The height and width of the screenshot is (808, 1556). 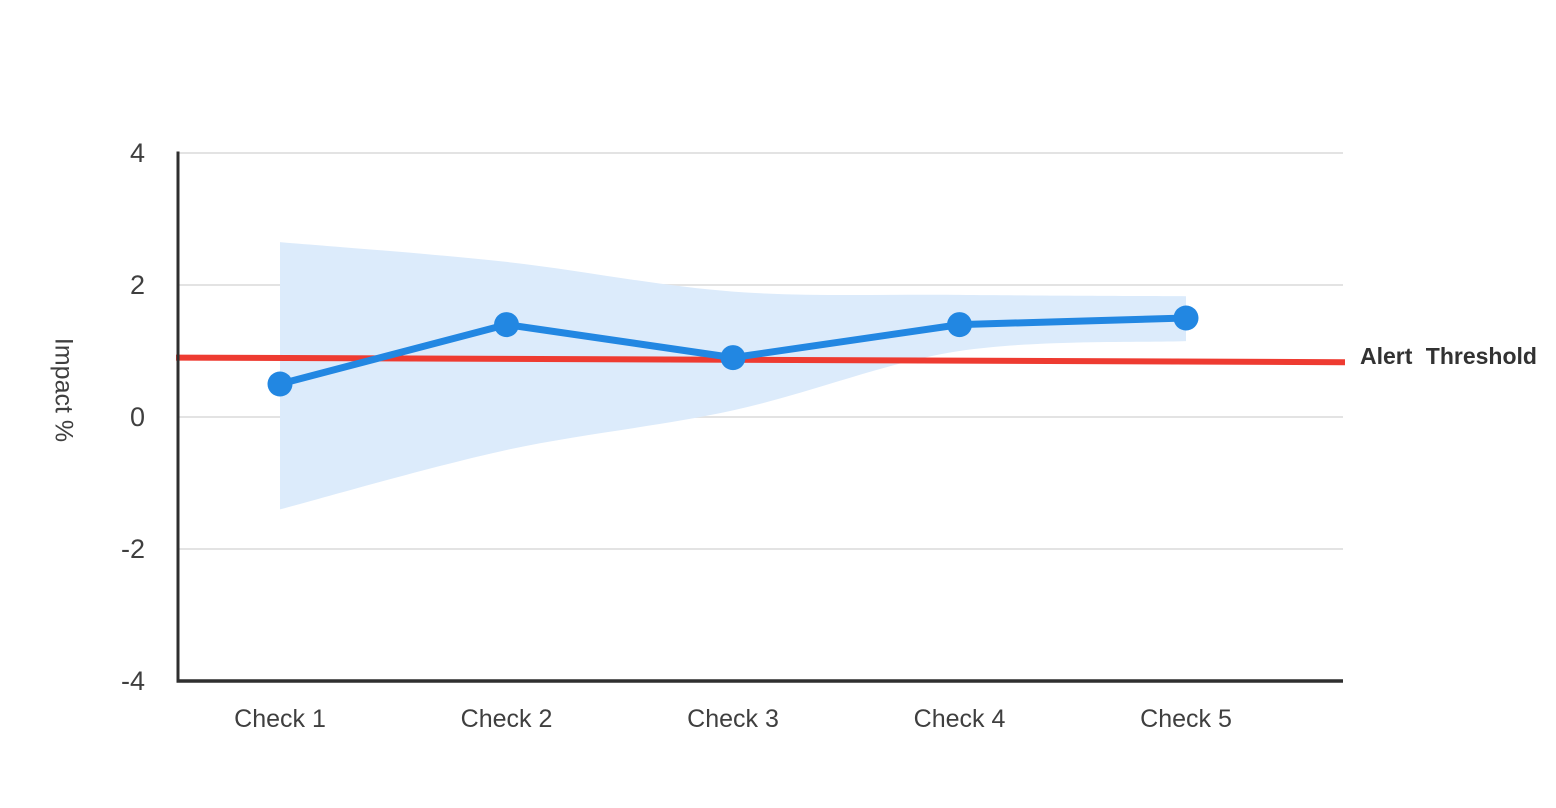 I want to click on y-tick-label--2: -2, so click(x=133, y=549).